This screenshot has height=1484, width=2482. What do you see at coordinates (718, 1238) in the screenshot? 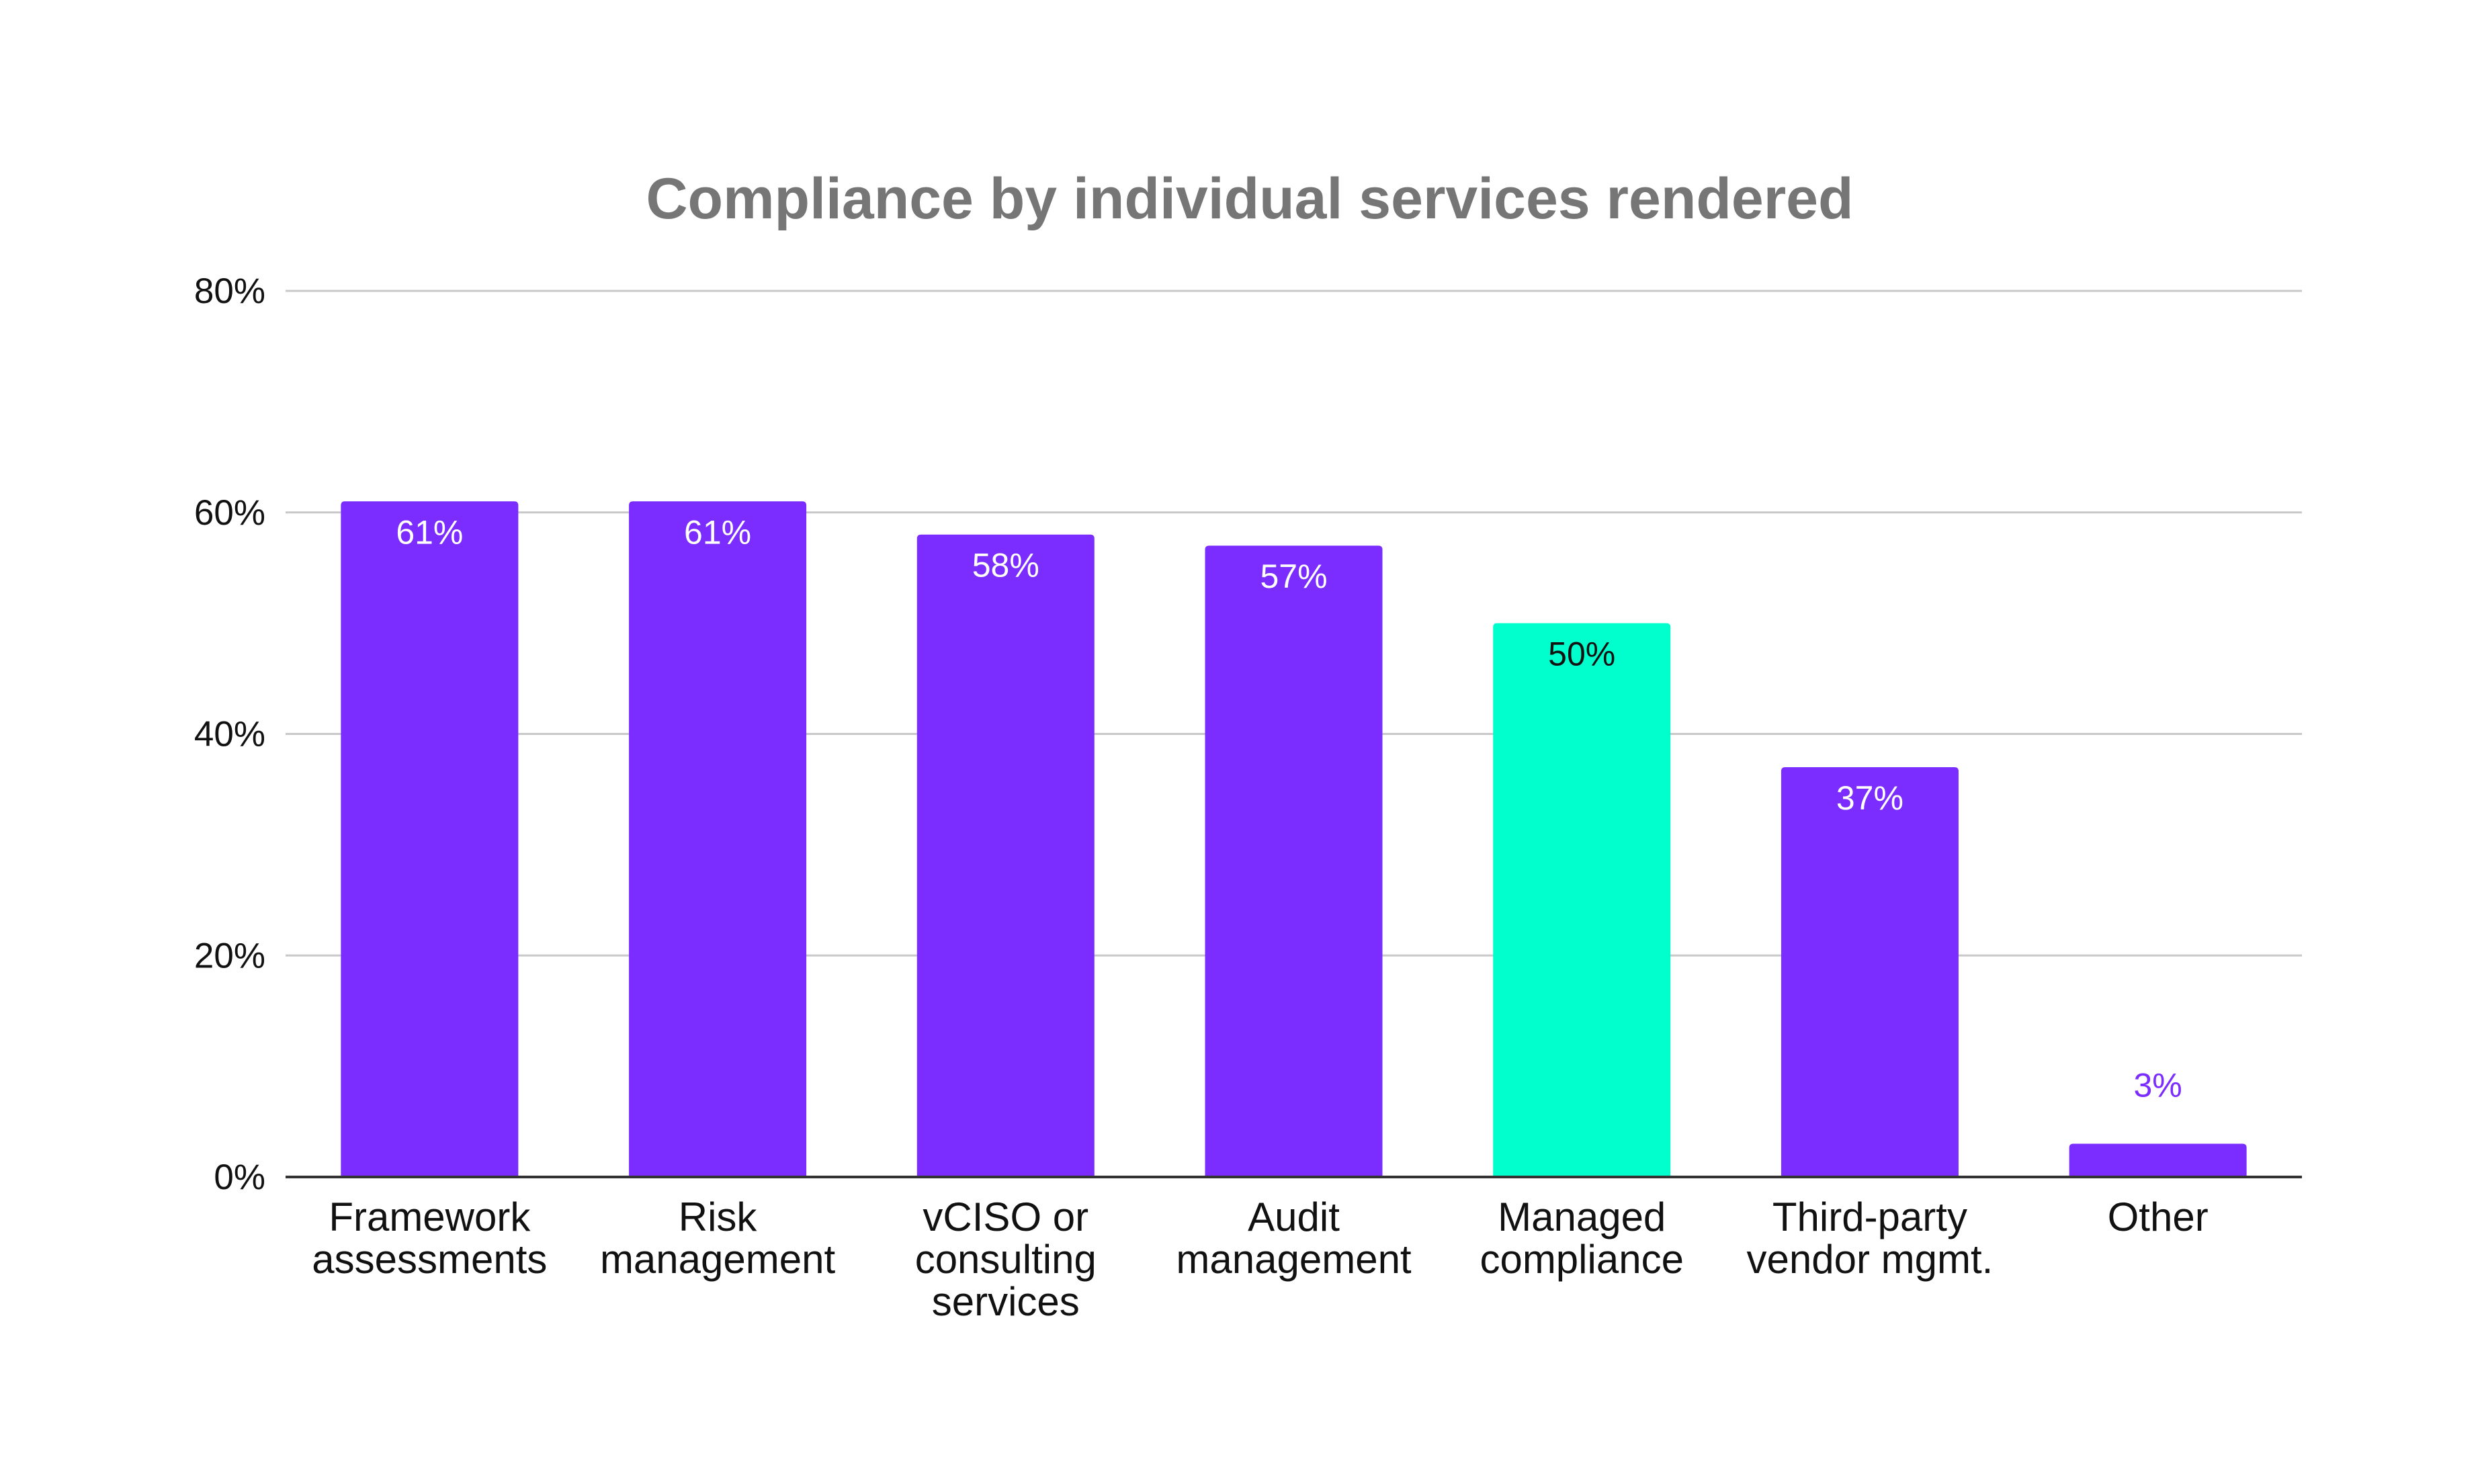
I see `x-tick-label: Risk management` at bounding box center [718, 1238].